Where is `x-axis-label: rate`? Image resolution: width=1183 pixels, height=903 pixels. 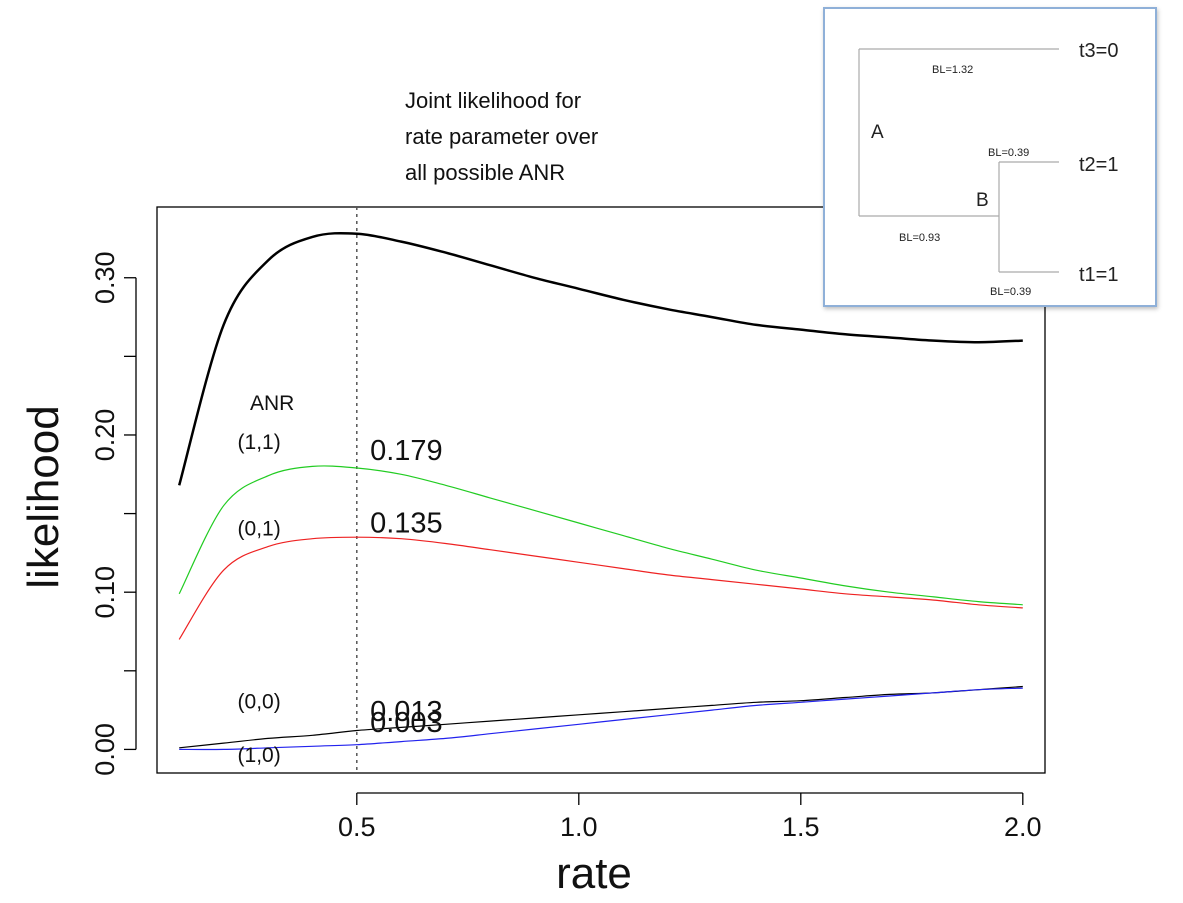
x-axis-label: rate is located at coordinates (594, 873).